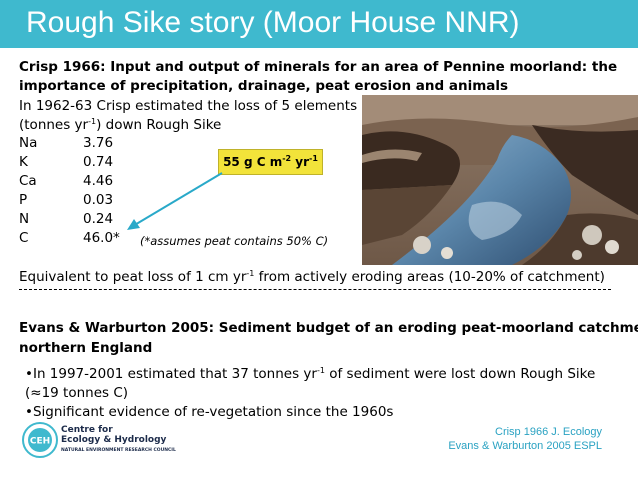  Describe the element at coordinates (24, 238) in the screenshot. I see `element-symbol: C` at that location.